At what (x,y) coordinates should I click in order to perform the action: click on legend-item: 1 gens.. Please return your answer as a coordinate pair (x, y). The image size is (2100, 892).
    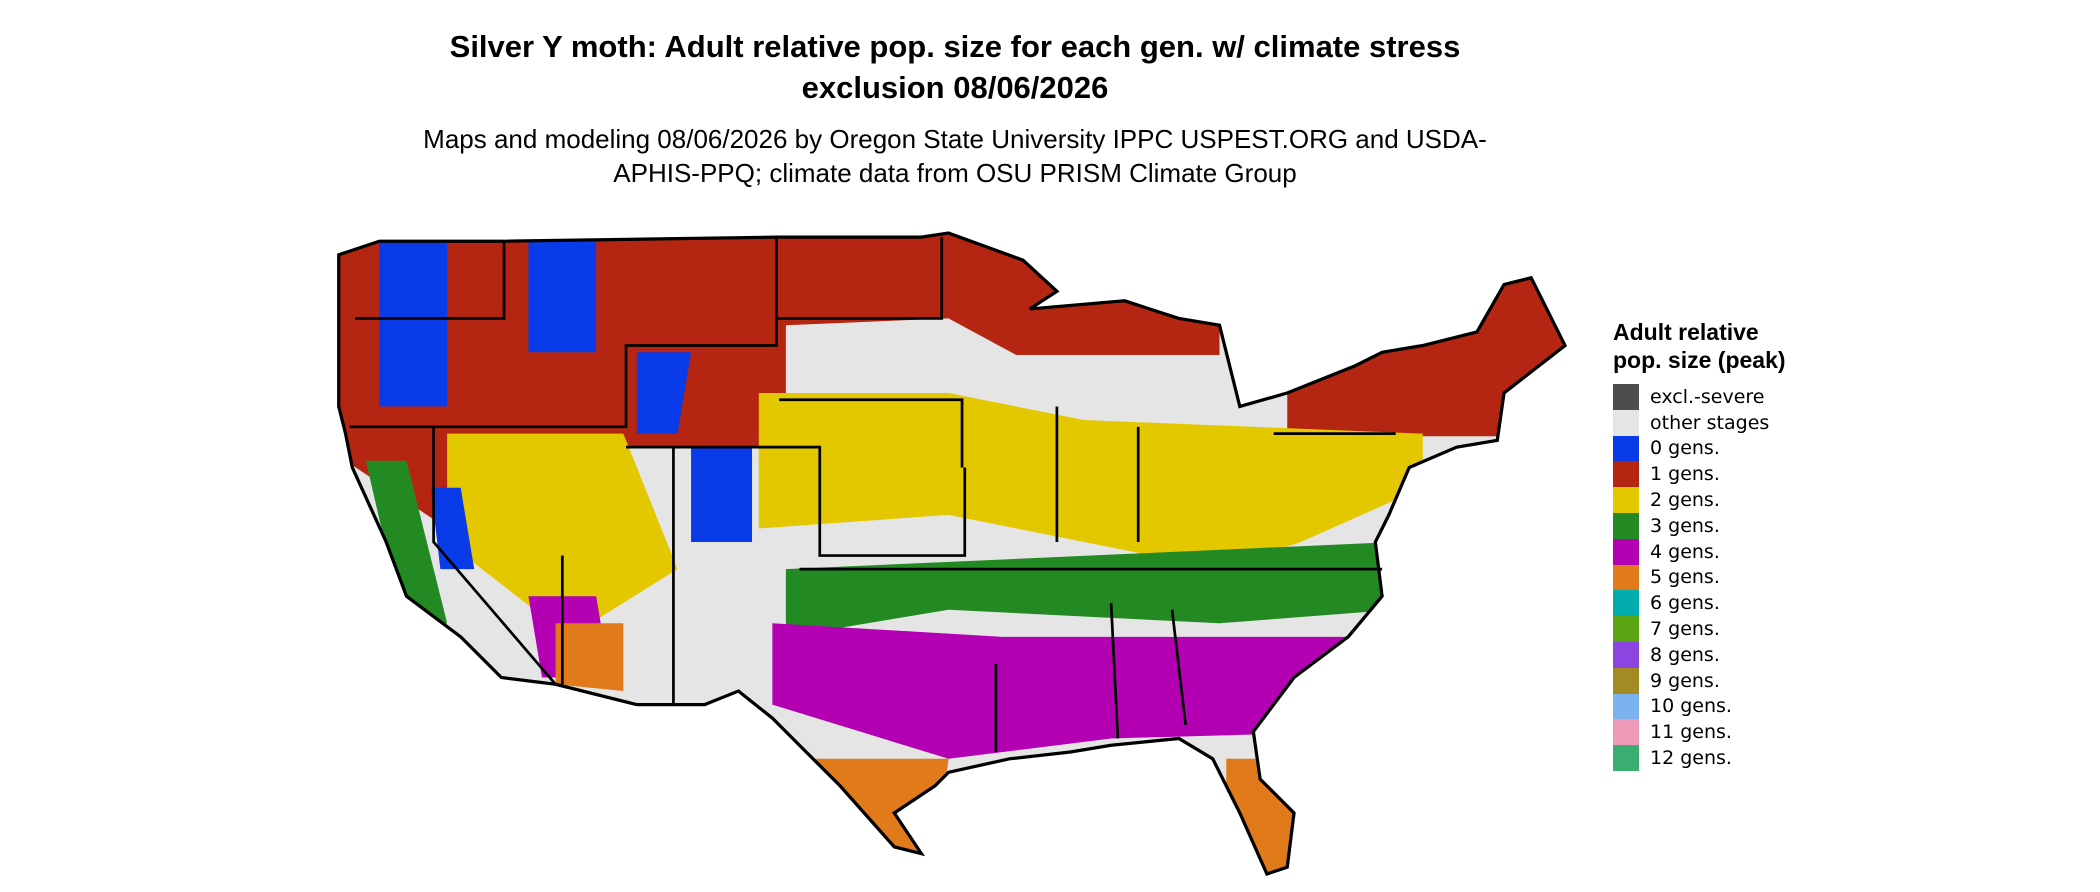
    Looking at the image, I should click on (1713, 474).